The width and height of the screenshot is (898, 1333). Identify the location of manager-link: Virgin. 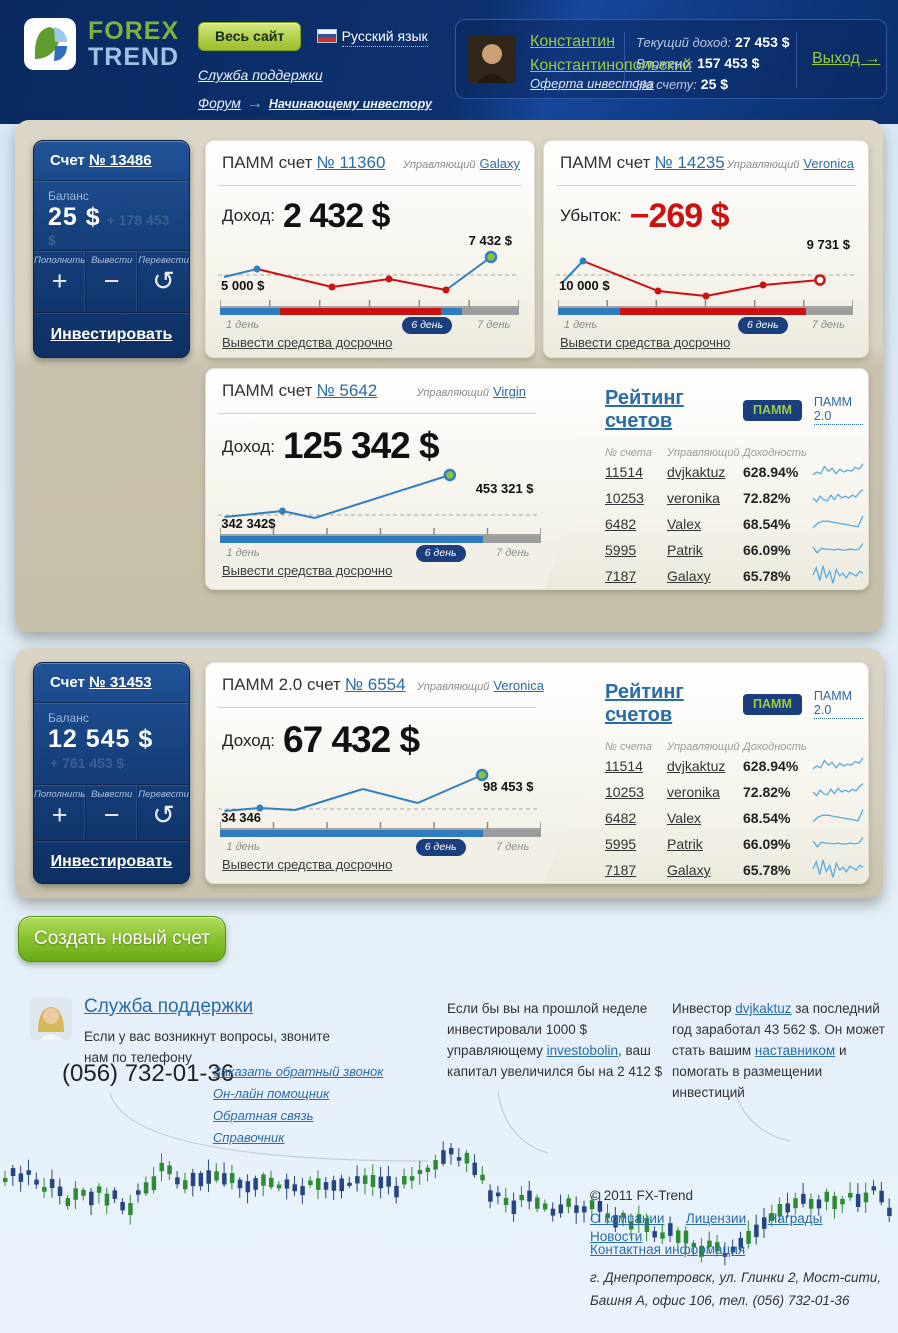
(509, 391).